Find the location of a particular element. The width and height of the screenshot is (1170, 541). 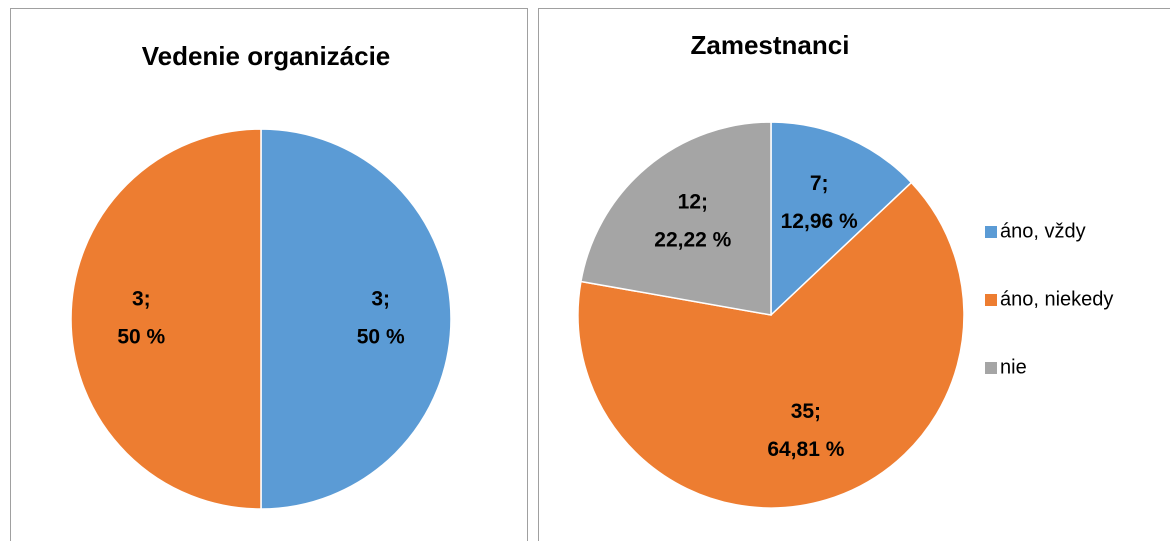

legend-label: áno, vždy is located at coordinates (1043, 231).